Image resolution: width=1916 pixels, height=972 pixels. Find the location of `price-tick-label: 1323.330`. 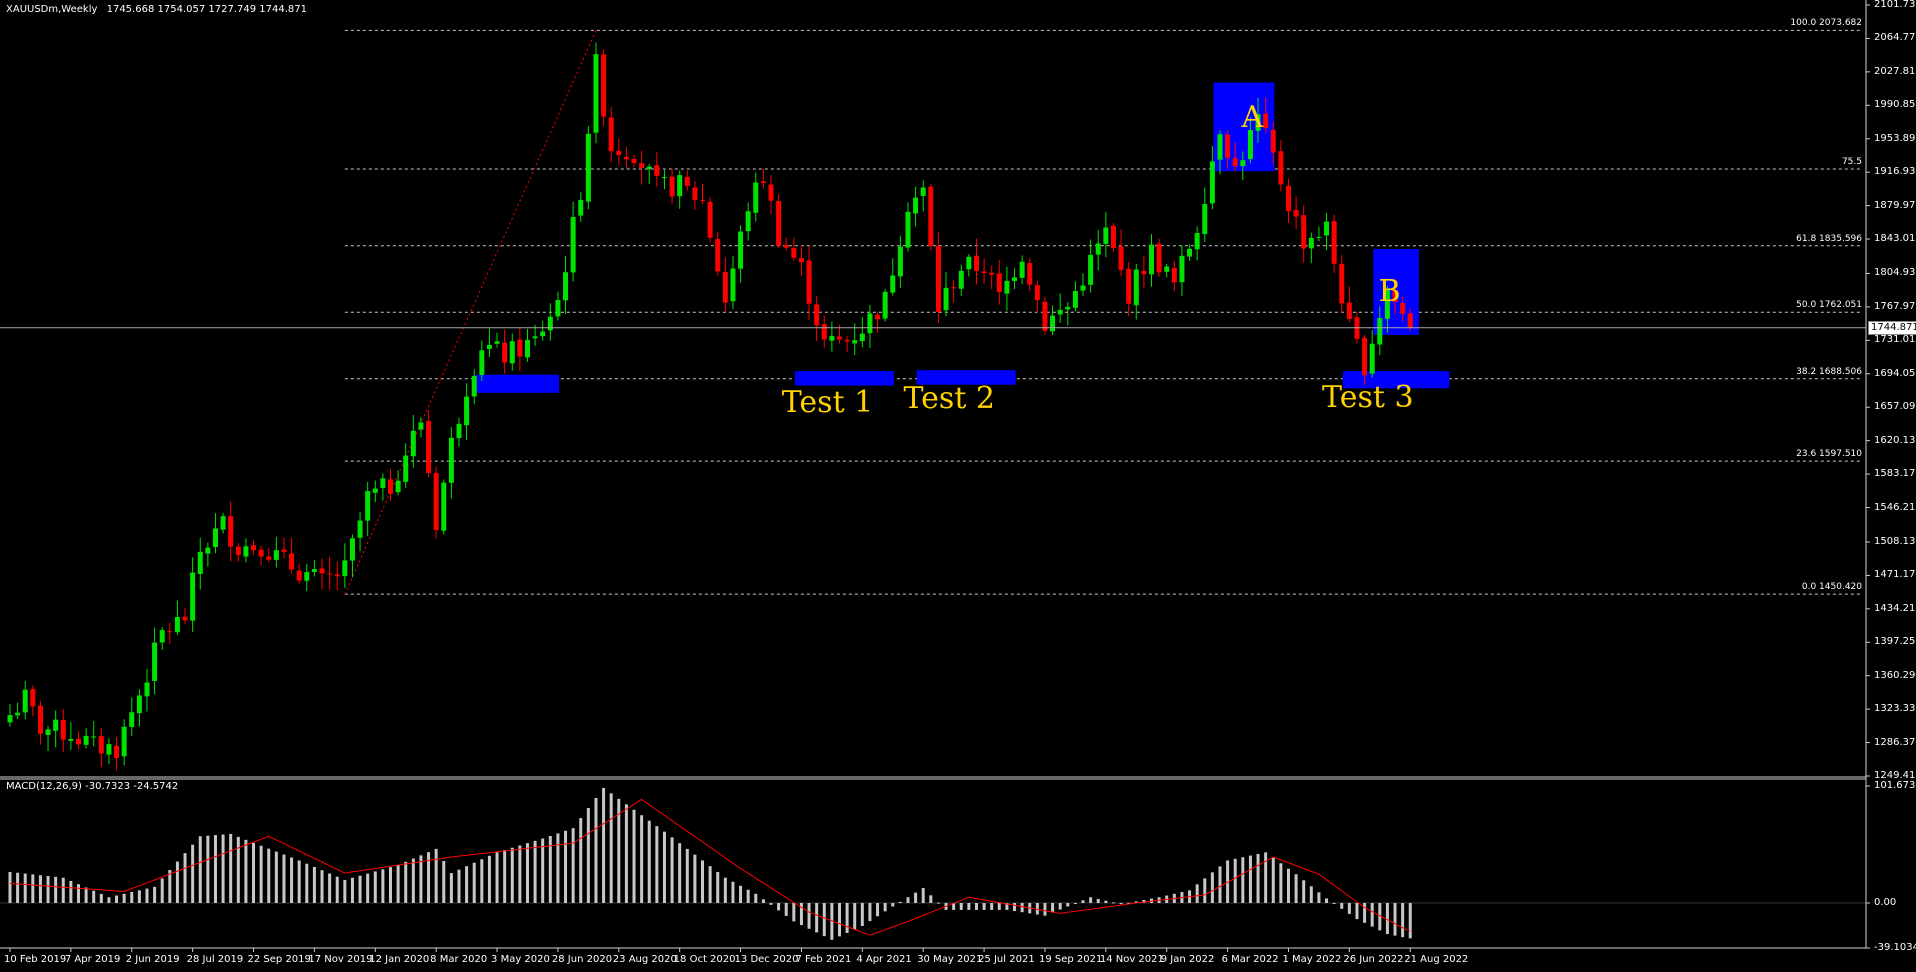

price-tick-label: 1323.330 is located at coordinates (1895, 709).